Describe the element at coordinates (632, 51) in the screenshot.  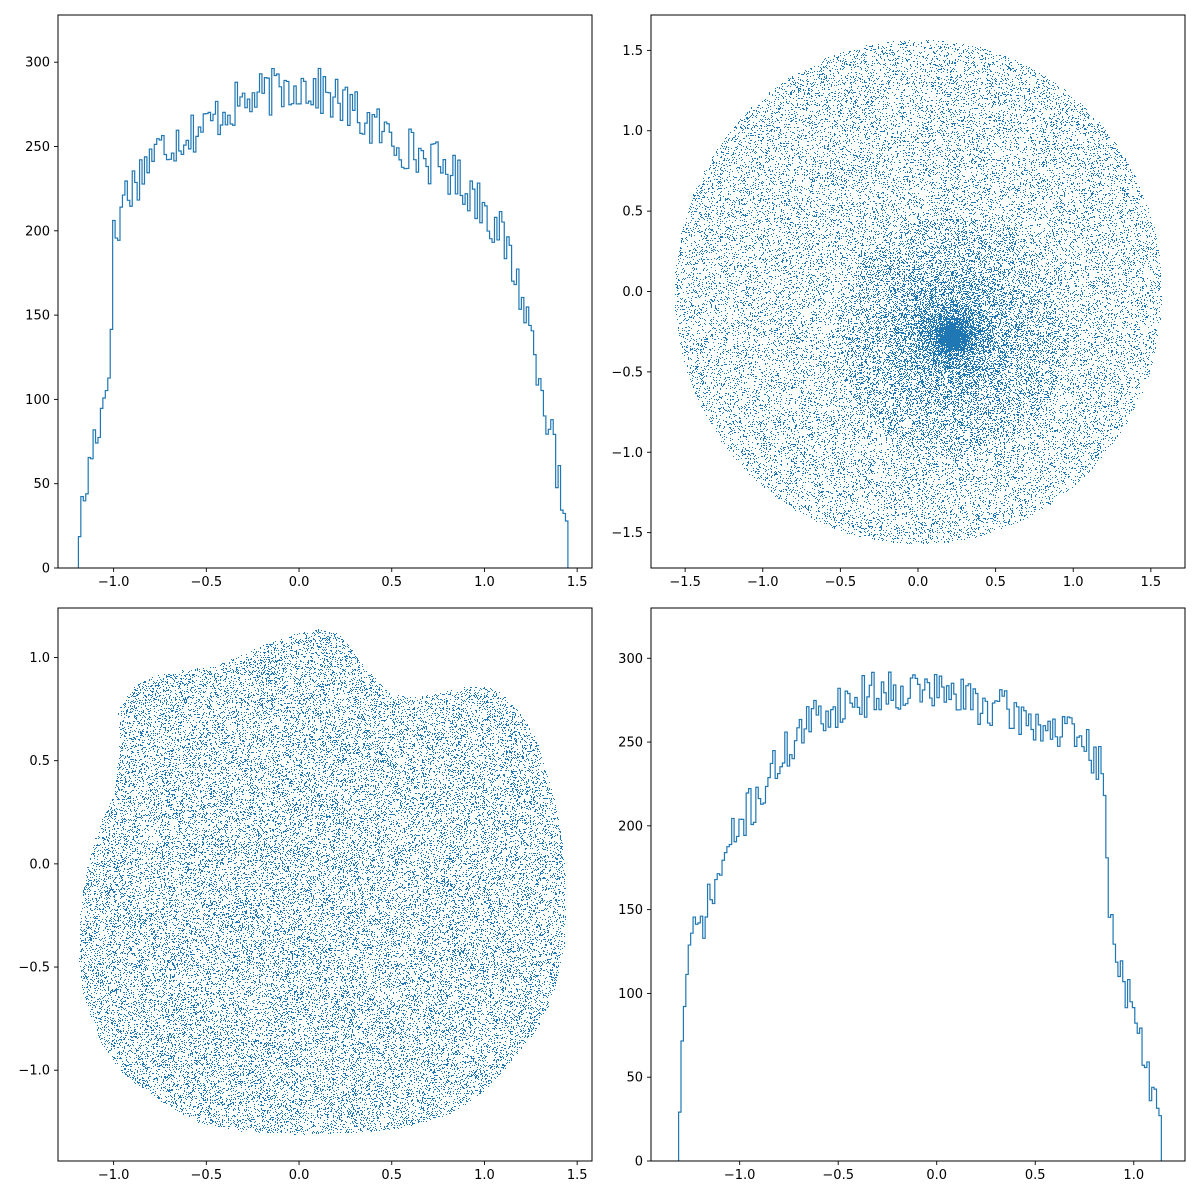
I see `y-tick-label: 1.5` at that location.